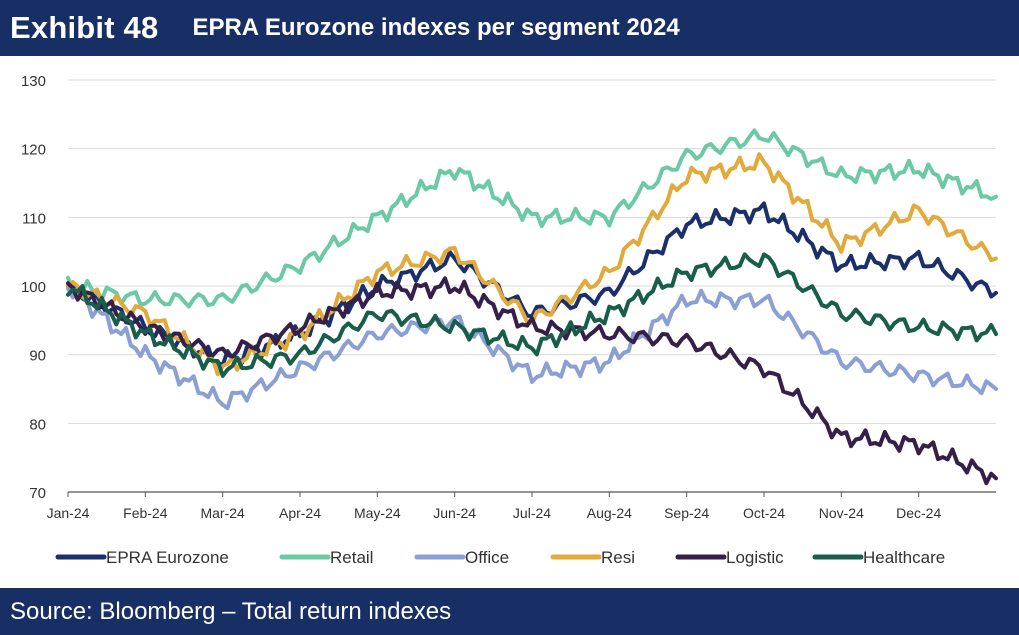 This screenshot has height=635, width=1019. I want to click on legend-label: Resi, so click(618, 557).